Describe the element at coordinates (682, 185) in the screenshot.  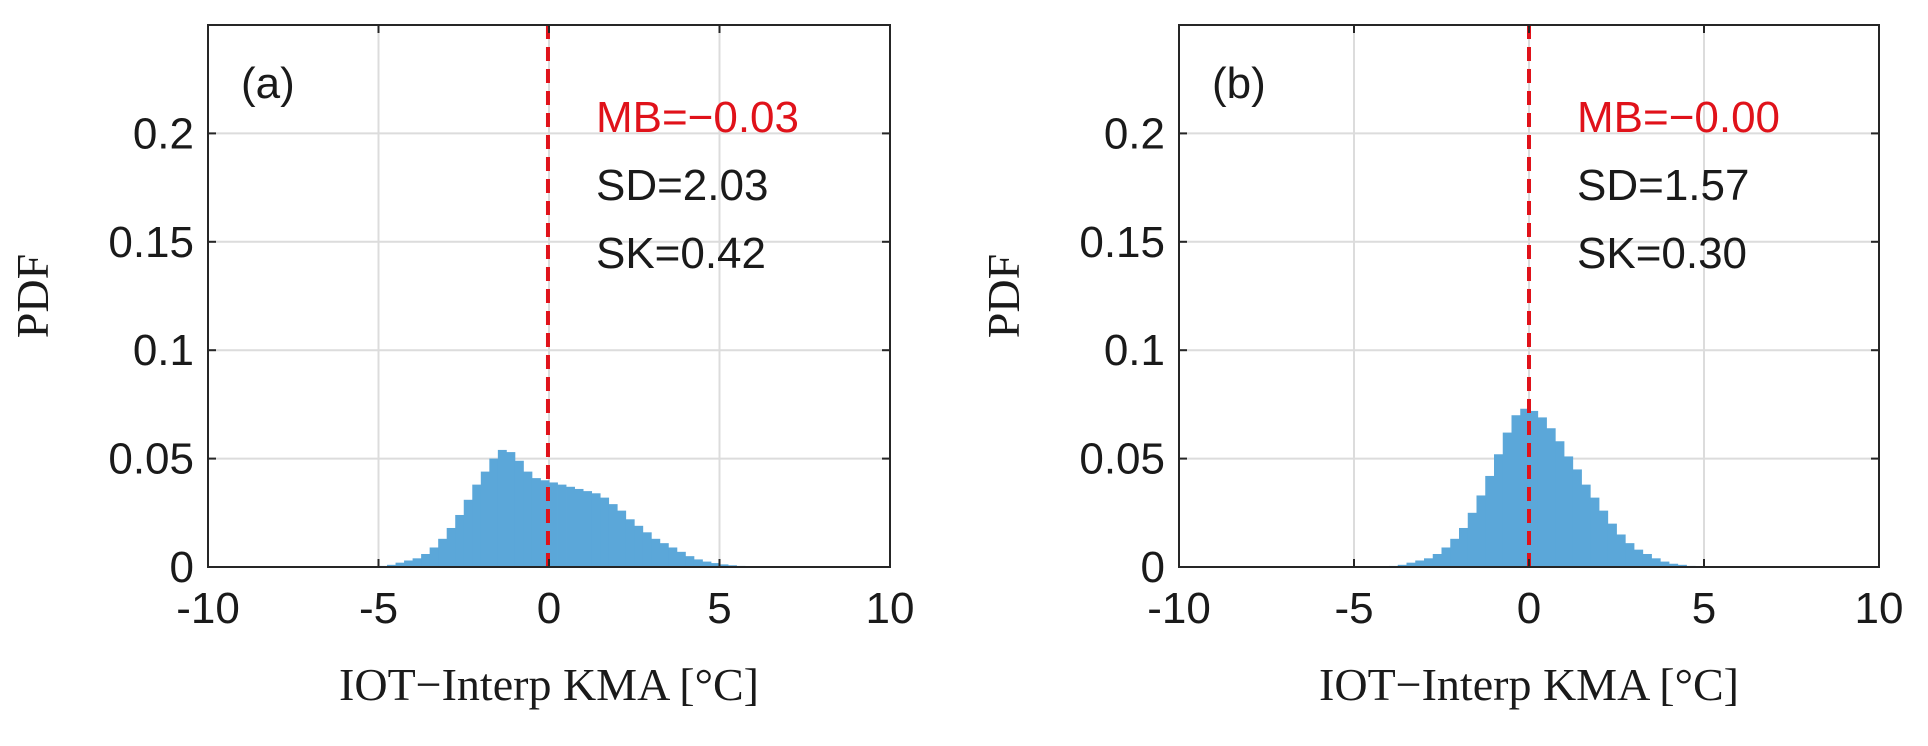
I see `stat-sd: SD=2.03` at that location.